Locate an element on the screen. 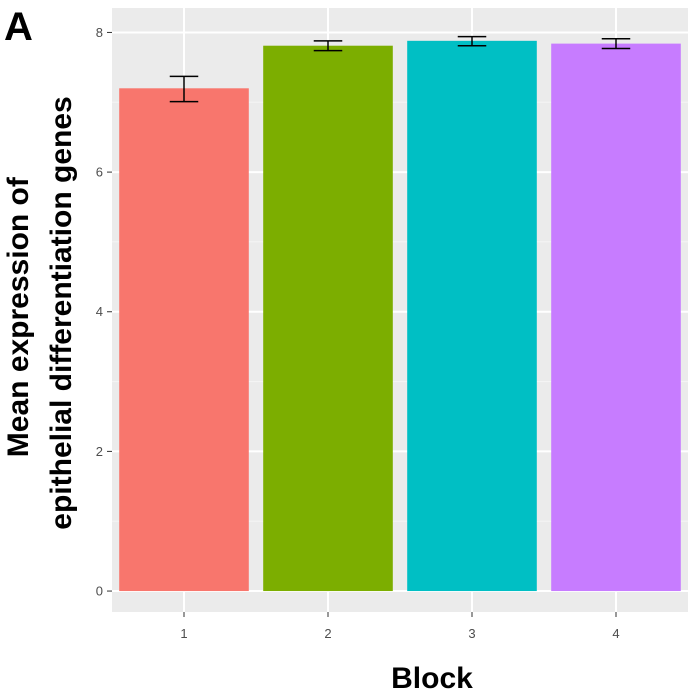 Image resolution: width=688 pixels, height=698 pixels. x-tick-label: 2 is located at coordinates (327, 633).